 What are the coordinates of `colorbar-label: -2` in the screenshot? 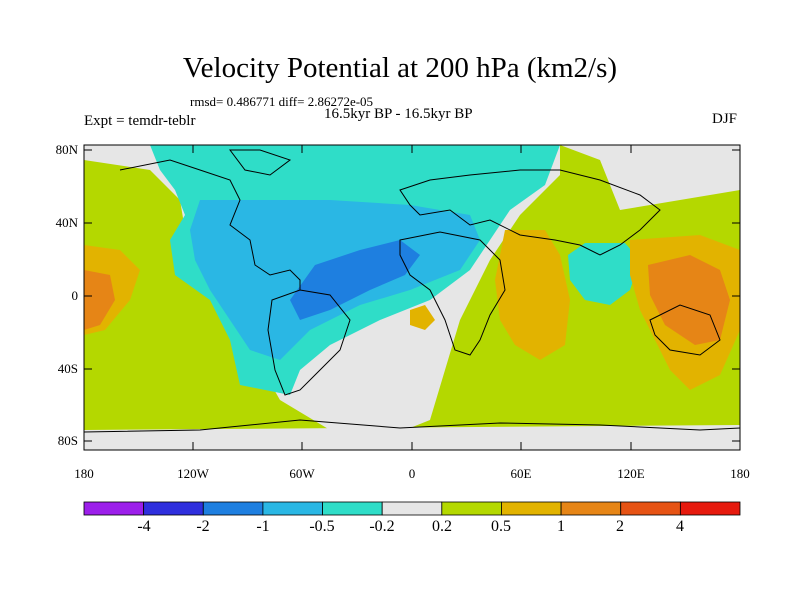 It's located at (203, 526).